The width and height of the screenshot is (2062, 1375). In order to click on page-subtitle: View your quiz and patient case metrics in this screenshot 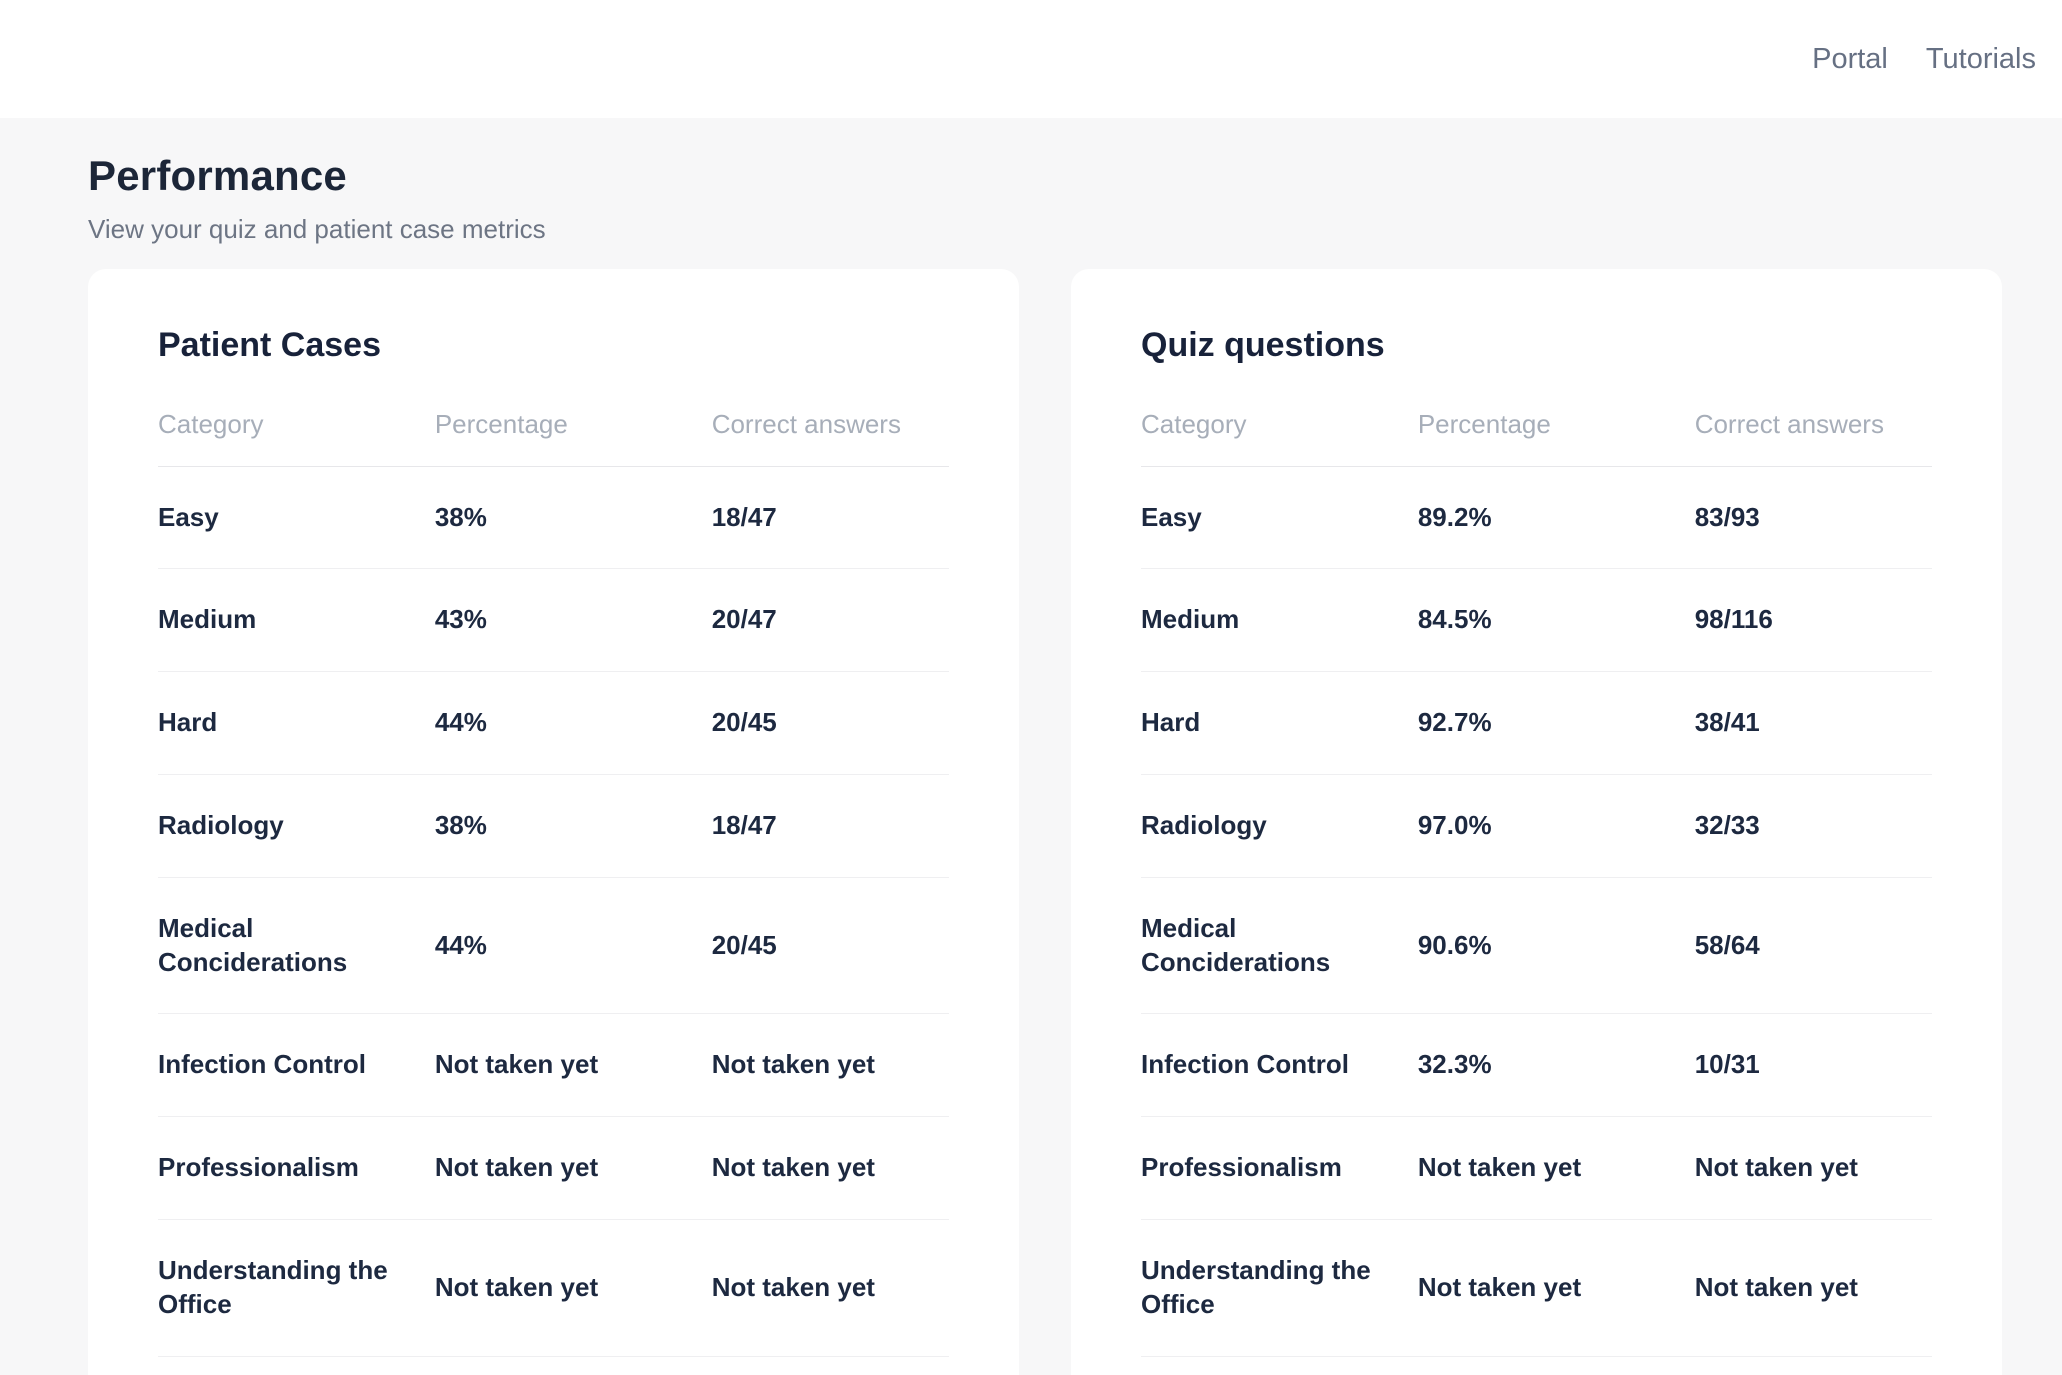, I will do `click(317, 229)`.